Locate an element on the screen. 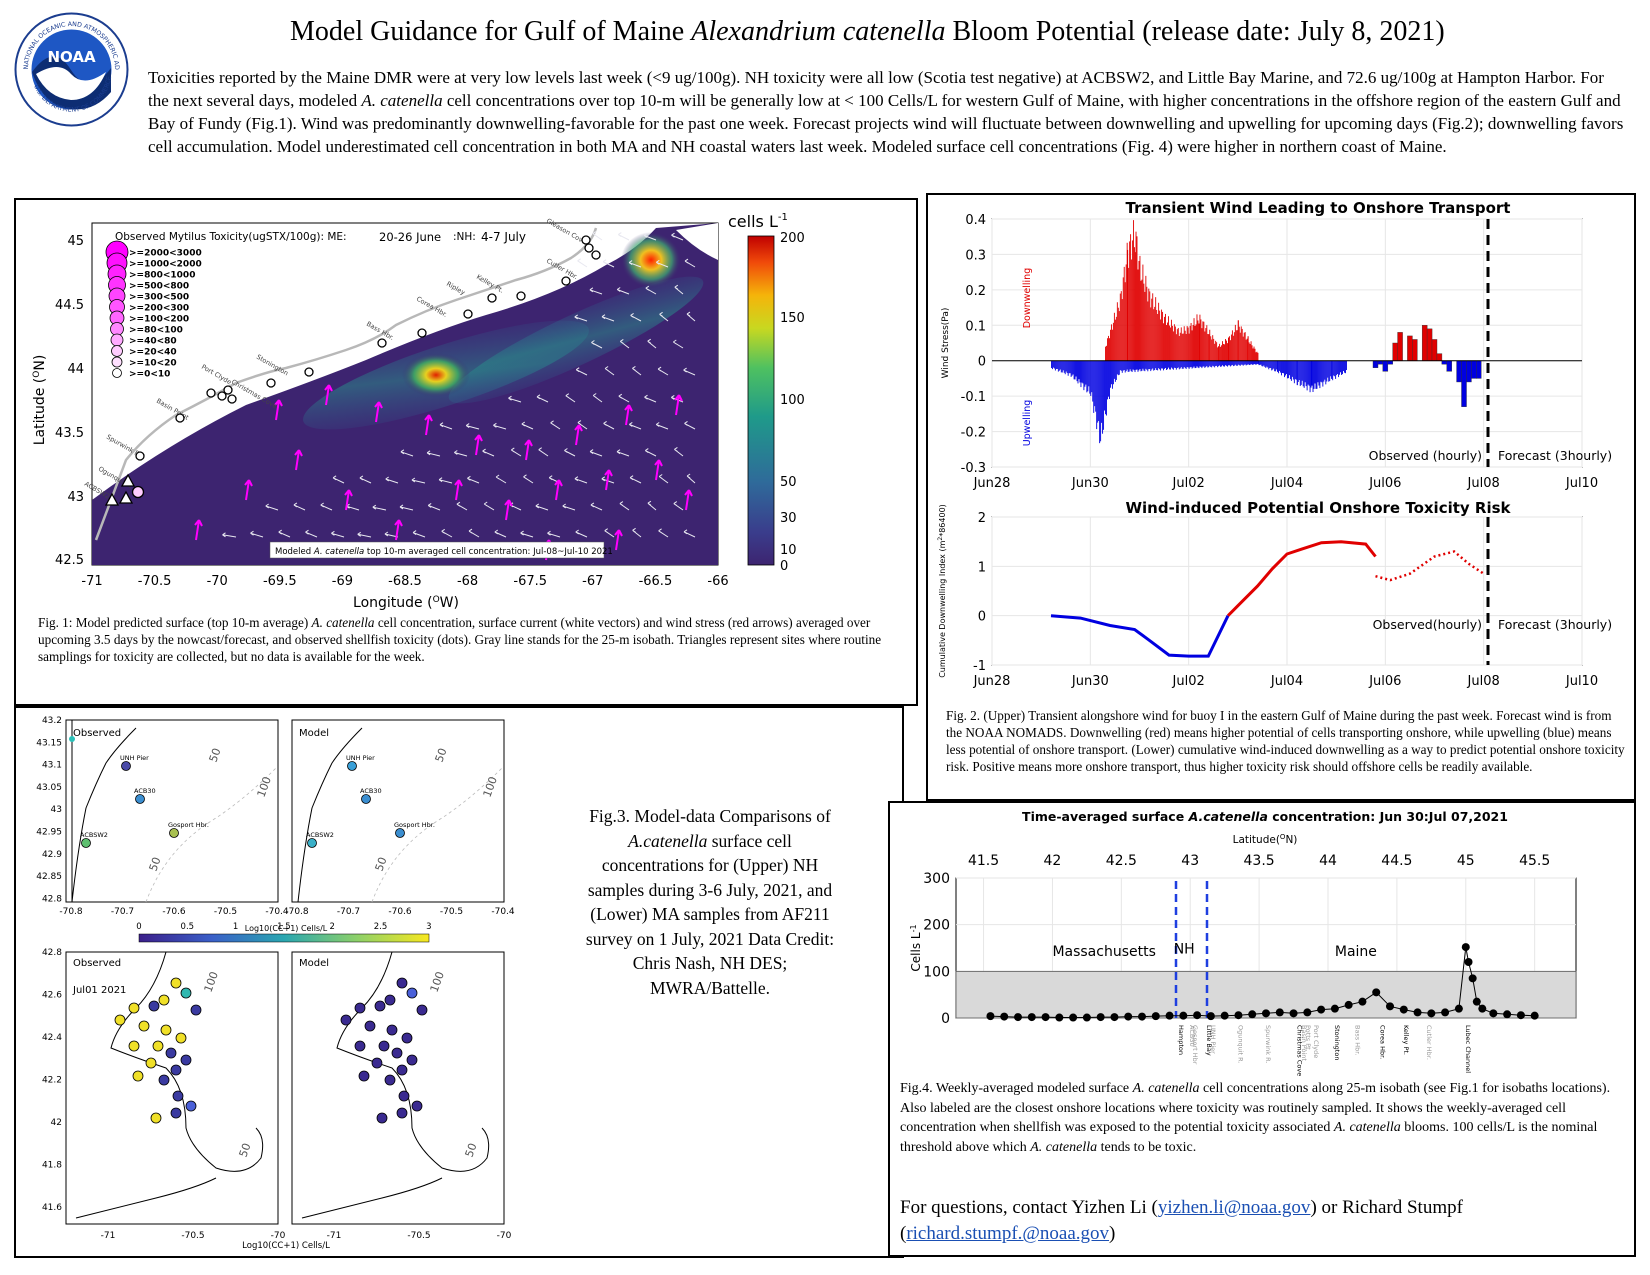 This screenshot has width=1650, height=1275. fig2-upper-ylabel: Wind Stress(Pa) is located at coordinates (946, 343).